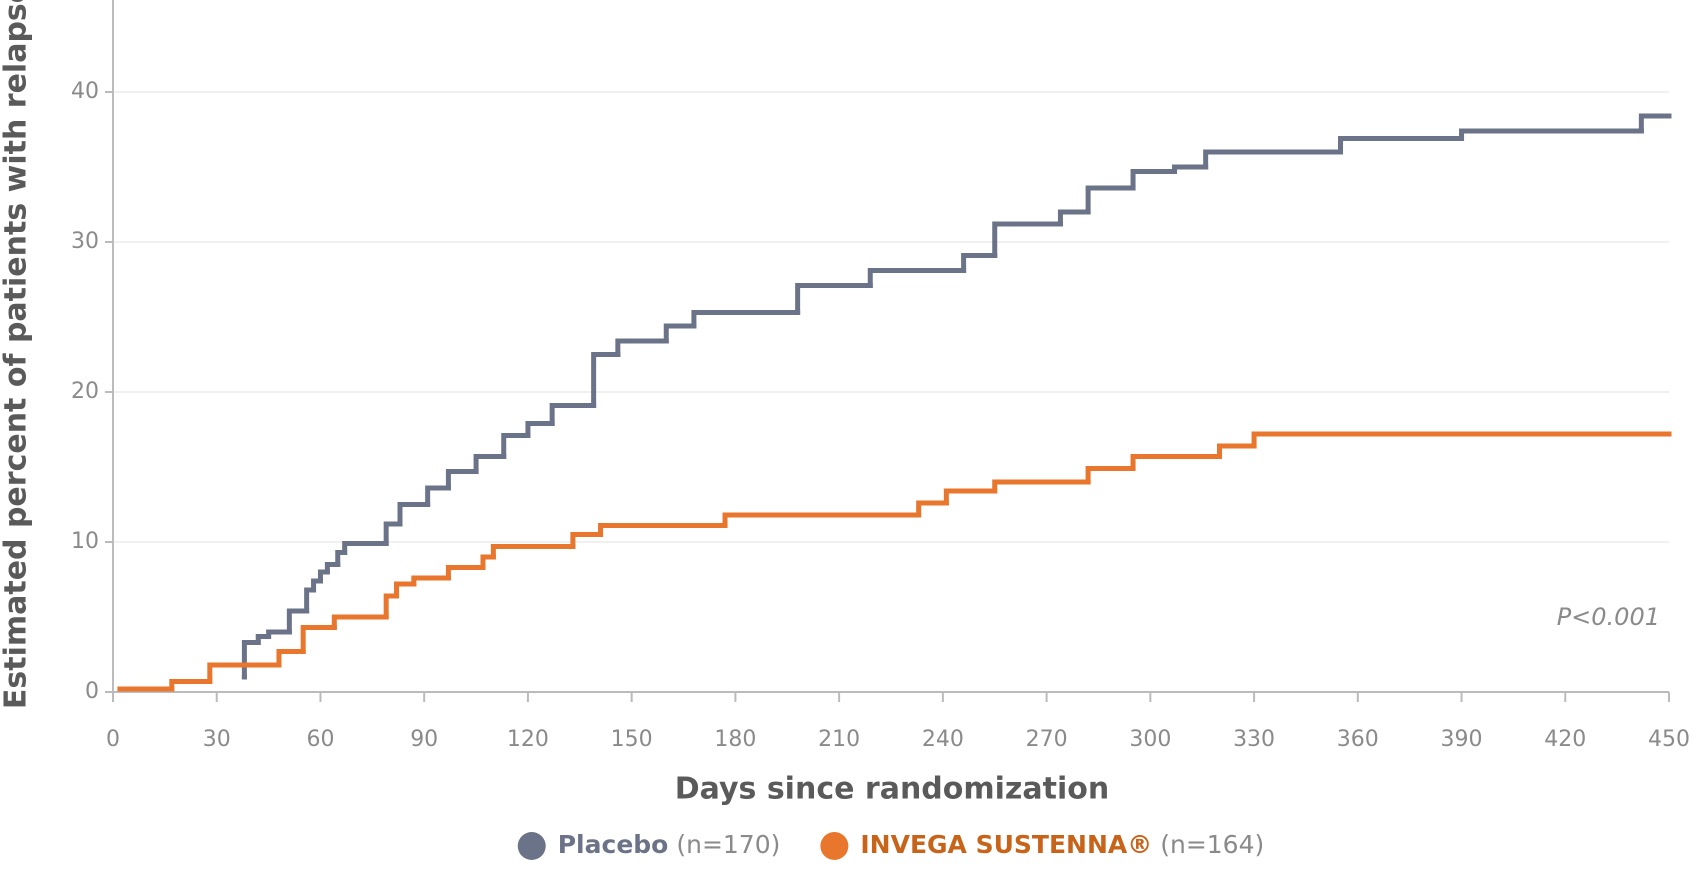  Describe the element at coordinates (85, 541) in the screenshot. I see `y-tick-label: 10` at that location.